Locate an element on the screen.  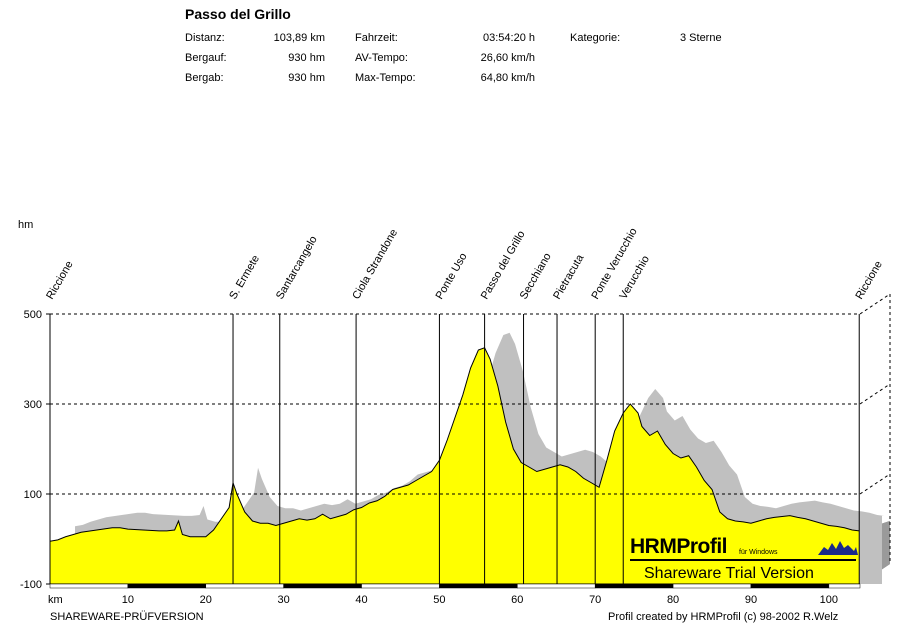
stat-label-ascent: Bergauf: is located at coordinates (206, 58).